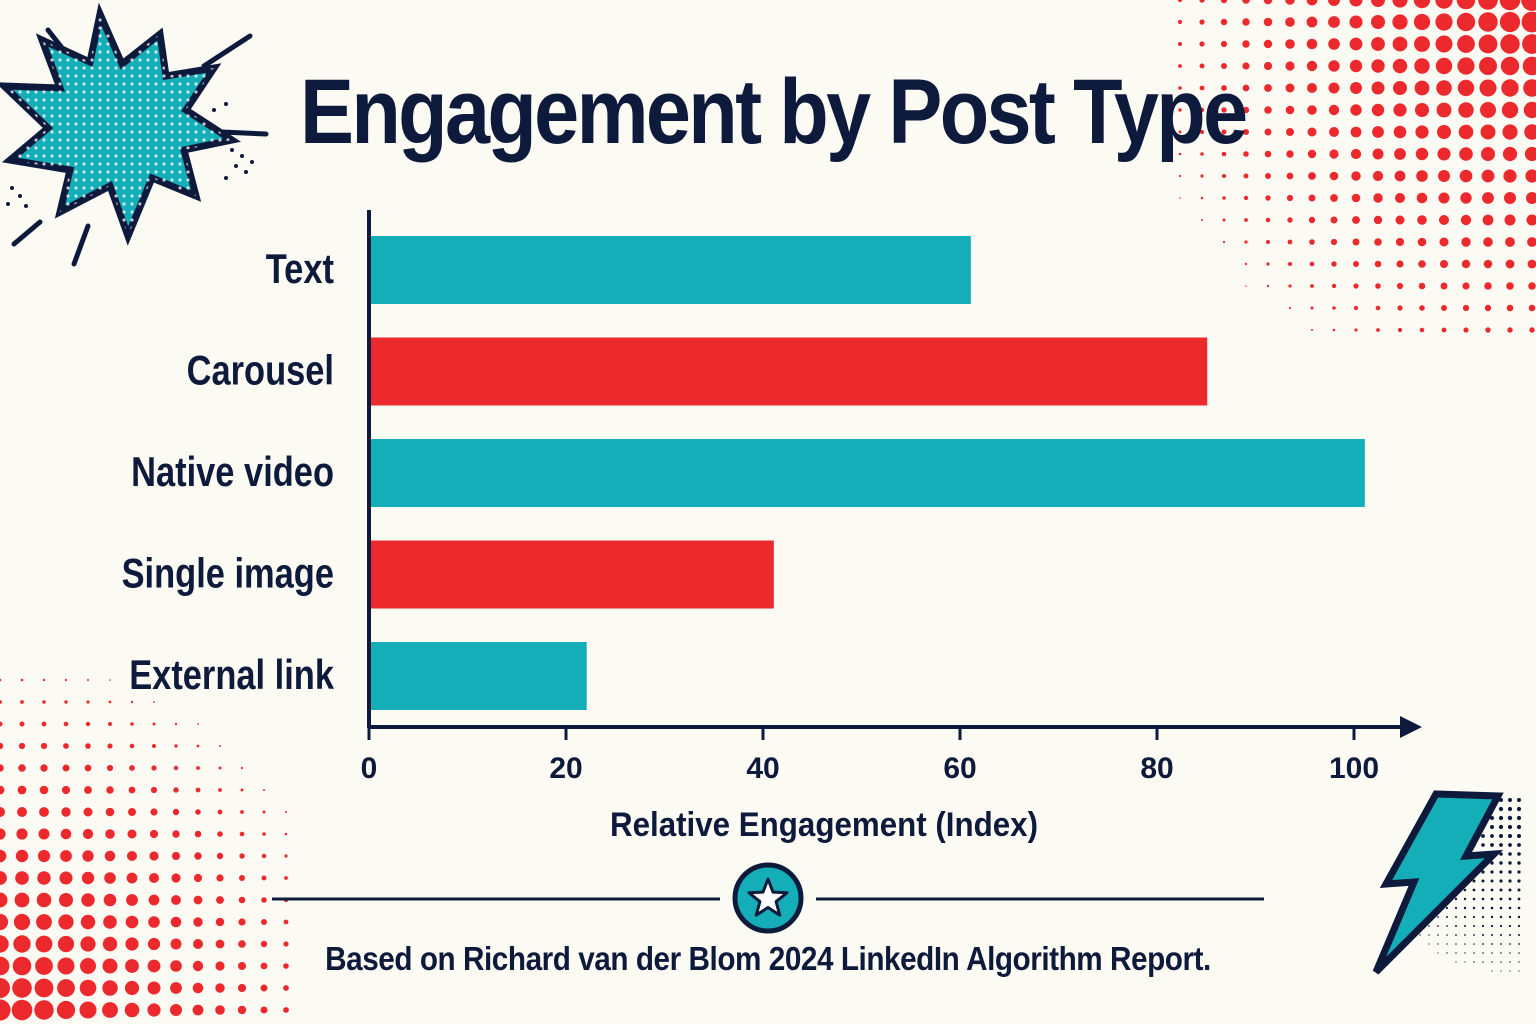 The image size is (1536, 1024). What do you see at coordinates (870, 756) in the screenshot?
I see `x-tick-group: 0 20 40 60 80 100` at bounding box center [870, 756].